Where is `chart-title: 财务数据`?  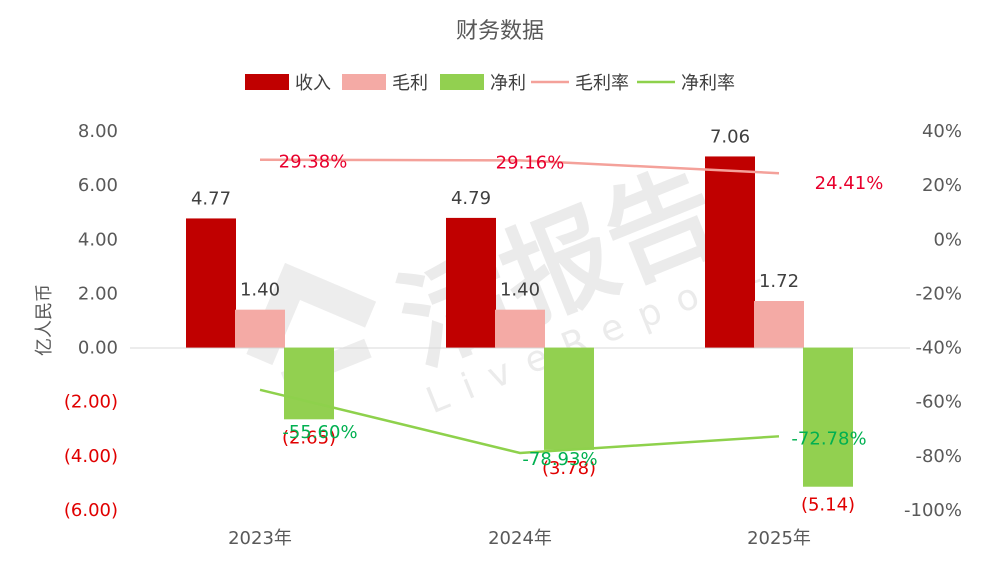 chart-title: 财务数据 is located at coordinates (500, 31).